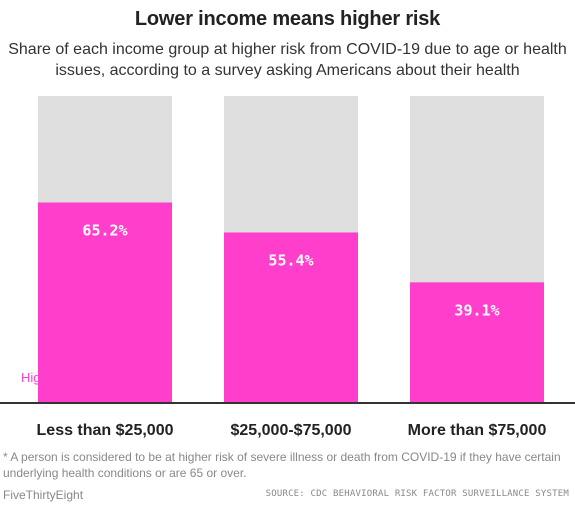 The image size is (575, 507). What do you see at coordinates (54, 377) in the screenshot?
I see `legend-label: Higher risk*` at bounding box center [54, 377].